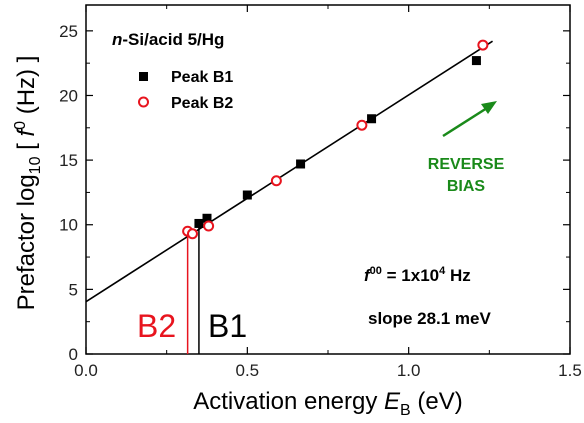  Describe the element at coordinates (143, 102) in the screenshot. I see `legend-marker-peak-b2` at that location.